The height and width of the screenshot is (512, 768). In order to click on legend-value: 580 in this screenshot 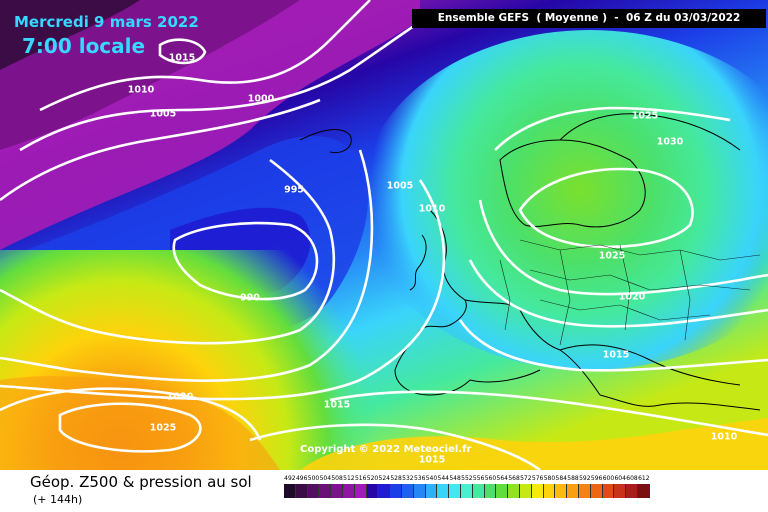, I will do `click(549, 478)`.